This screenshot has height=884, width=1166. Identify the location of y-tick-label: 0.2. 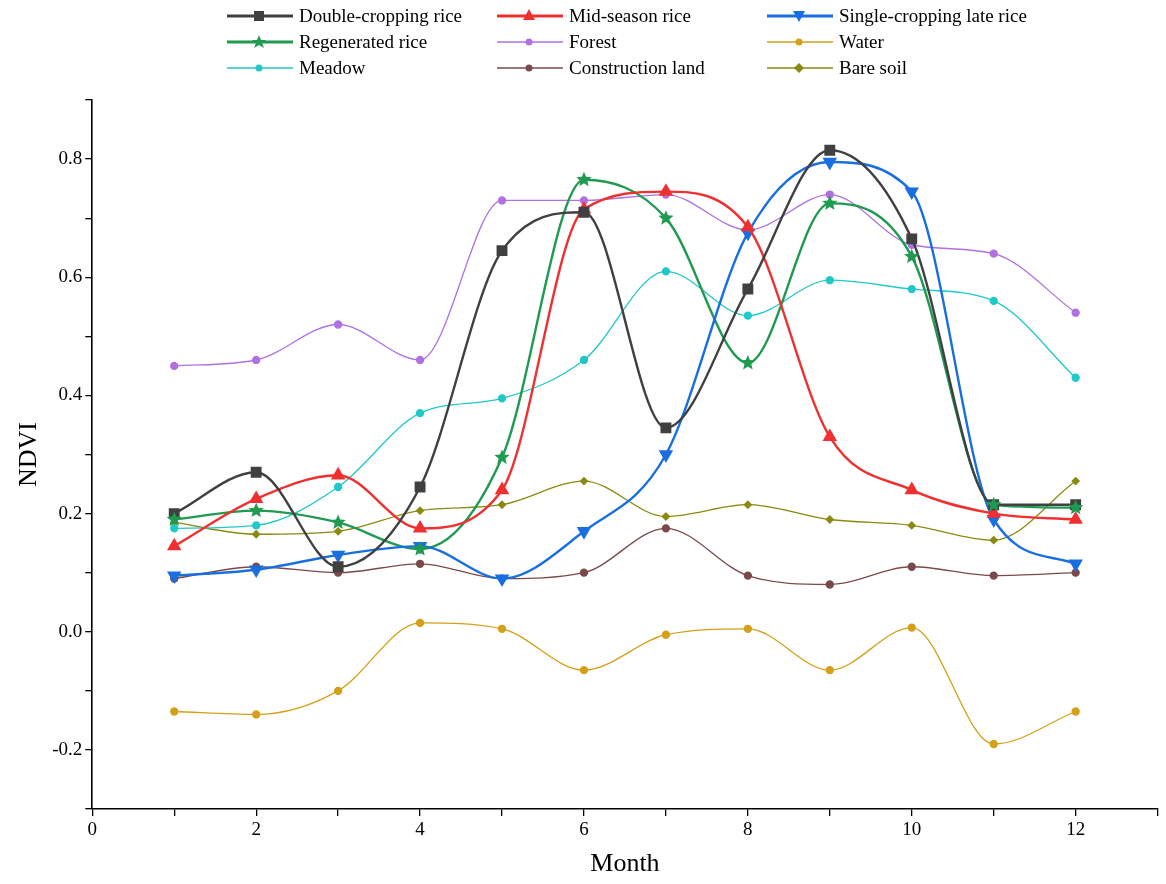
(70, 512).